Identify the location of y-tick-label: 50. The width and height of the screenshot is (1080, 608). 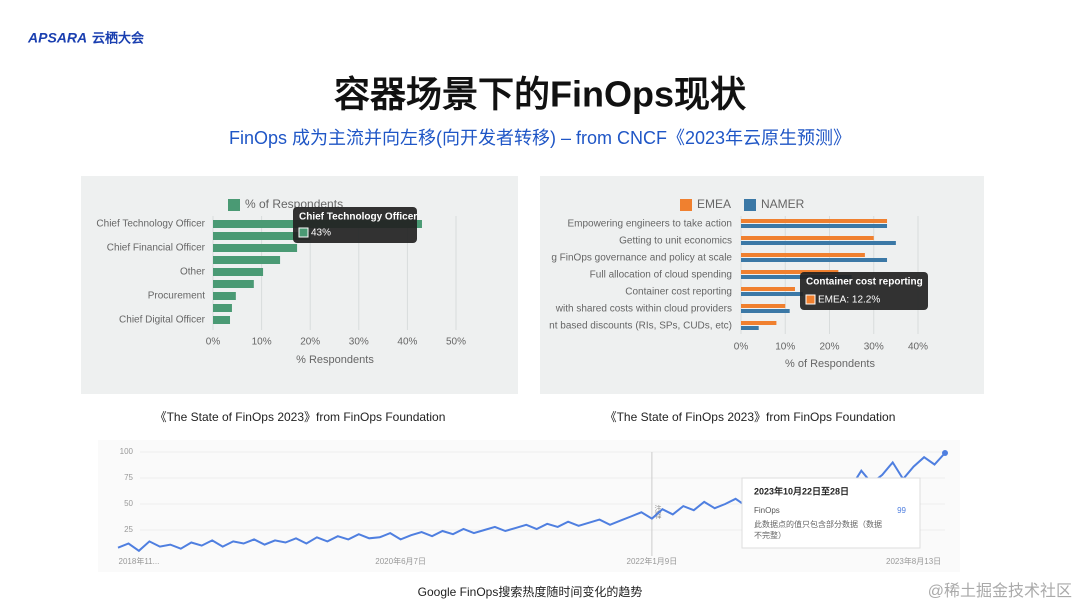
(128, 503).